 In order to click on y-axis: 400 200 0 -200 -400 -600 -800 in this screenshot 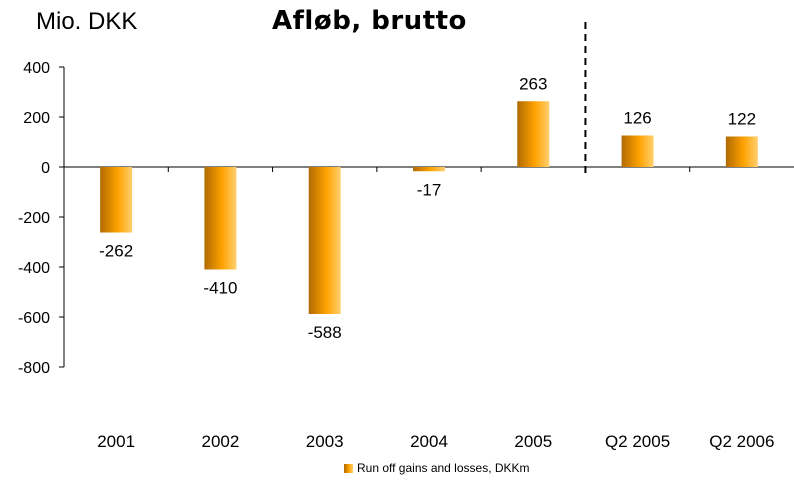, I will do `click(41, 218)`.